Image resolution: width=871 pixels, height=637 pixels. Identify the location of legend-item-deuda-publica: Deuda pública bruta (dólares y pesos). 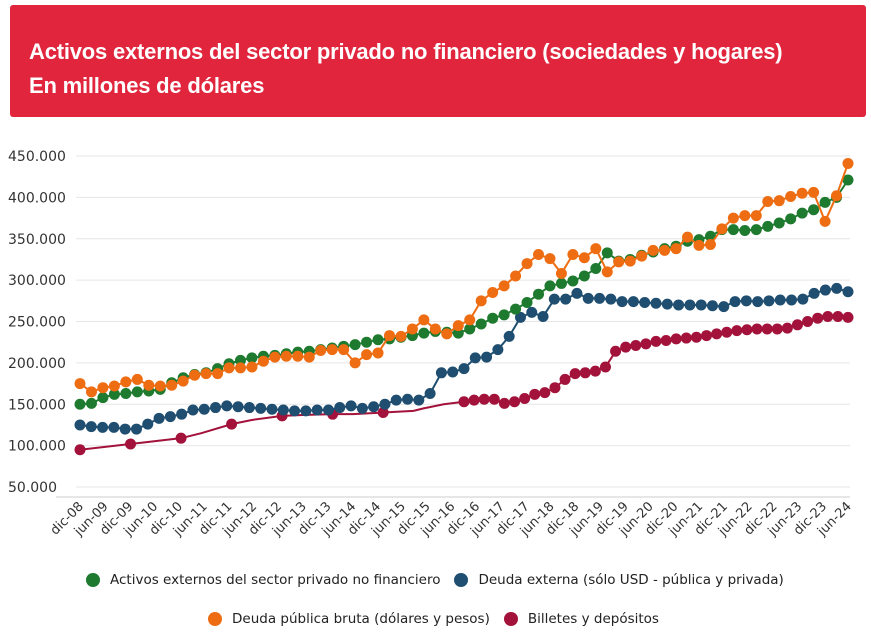
(349, 619).